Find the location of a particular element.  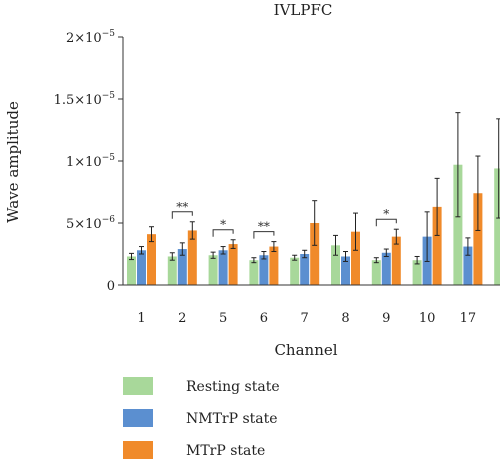

x-tick-label: 6 is located at coordinates (264, 318).